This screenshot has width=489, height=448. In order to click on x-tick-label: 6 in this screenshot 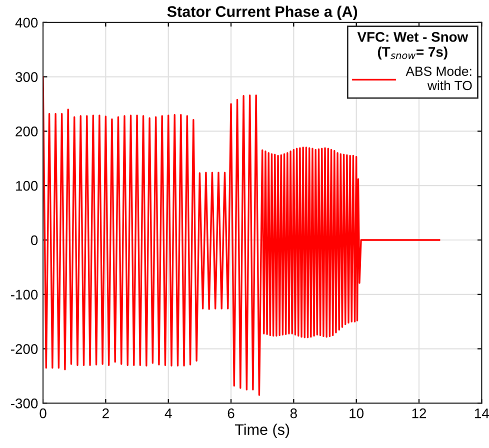, I will do `click(231, 413)`.